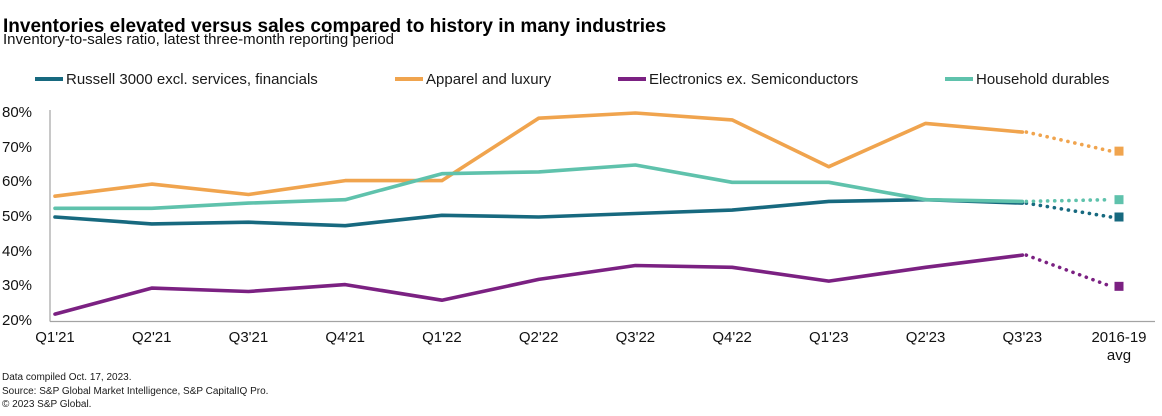 This screenshot has height=416, width=1162. What do you see at coordinates (192, 79) in the screenshot?
I see `legend-label: Russell 3000 excl. services, financials` at bounding box center [192, 79].